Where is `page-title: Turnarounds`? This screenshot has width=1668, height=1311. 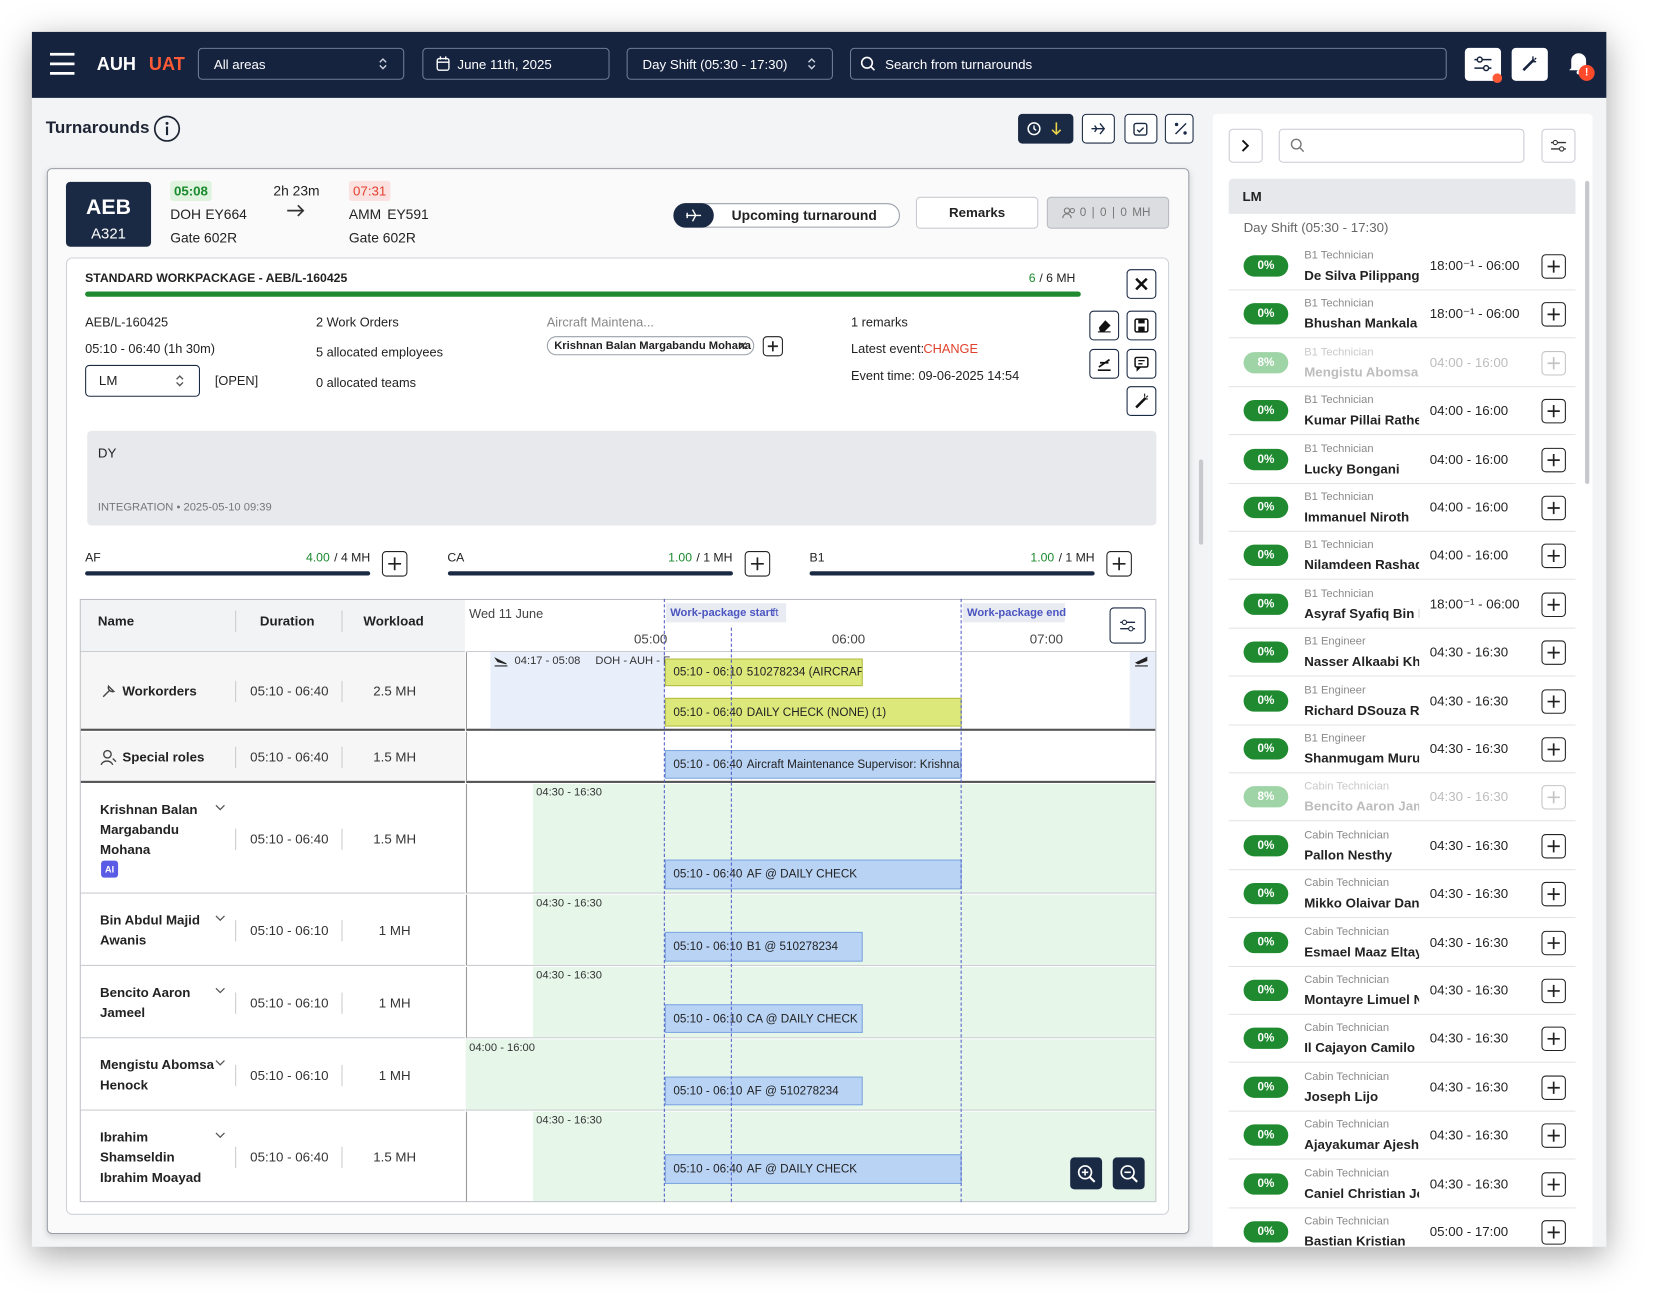
page-title: Turnarounds is located at coordinates (98, 128).